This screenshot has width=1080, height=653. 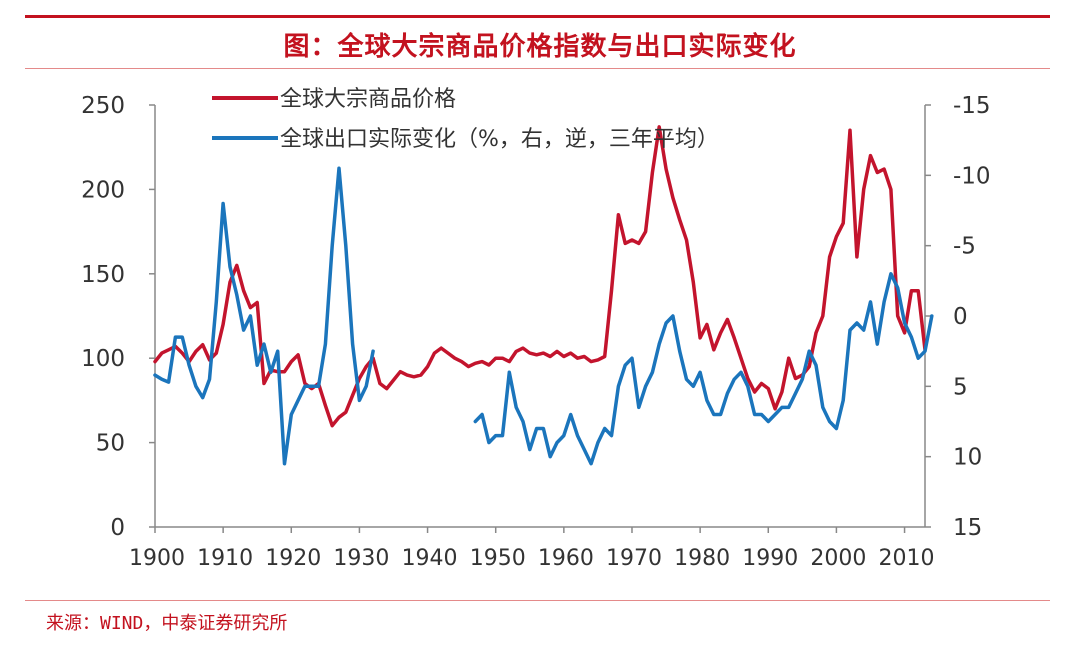 What do you see at coordinates (537, 68) in the screenshot?
I see `title-rule` at bounding box center [537, 68].